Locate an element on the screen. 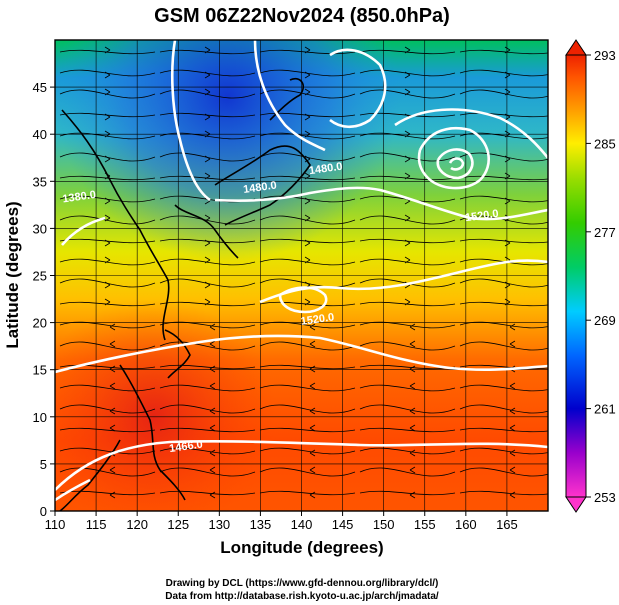  x-tick-label-9: 155 is located at coordinates (425, 524).